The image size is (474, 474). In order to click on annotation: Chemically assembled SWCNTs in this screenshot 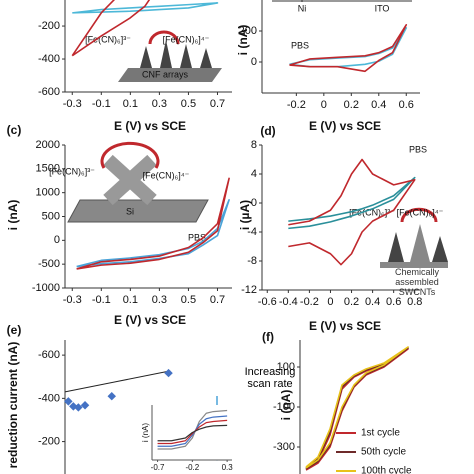, I will do `click(416, 282)`.